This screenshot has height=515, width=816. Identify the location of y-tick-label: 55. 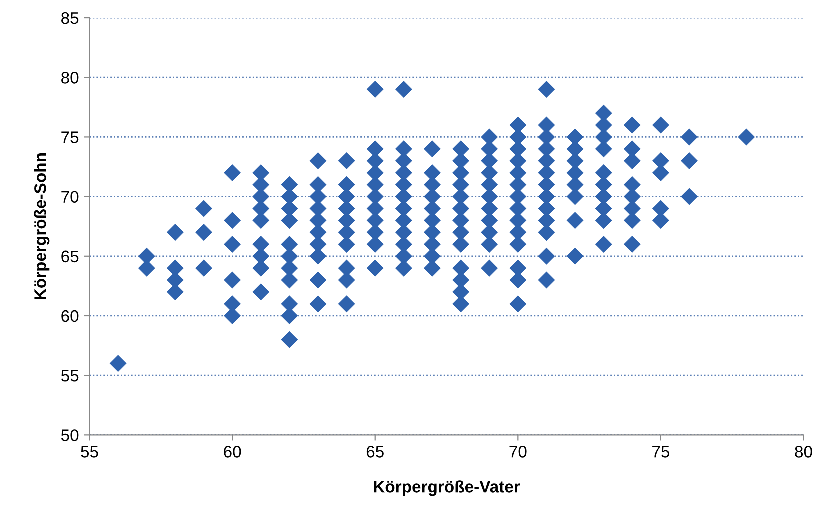
(70, 376).